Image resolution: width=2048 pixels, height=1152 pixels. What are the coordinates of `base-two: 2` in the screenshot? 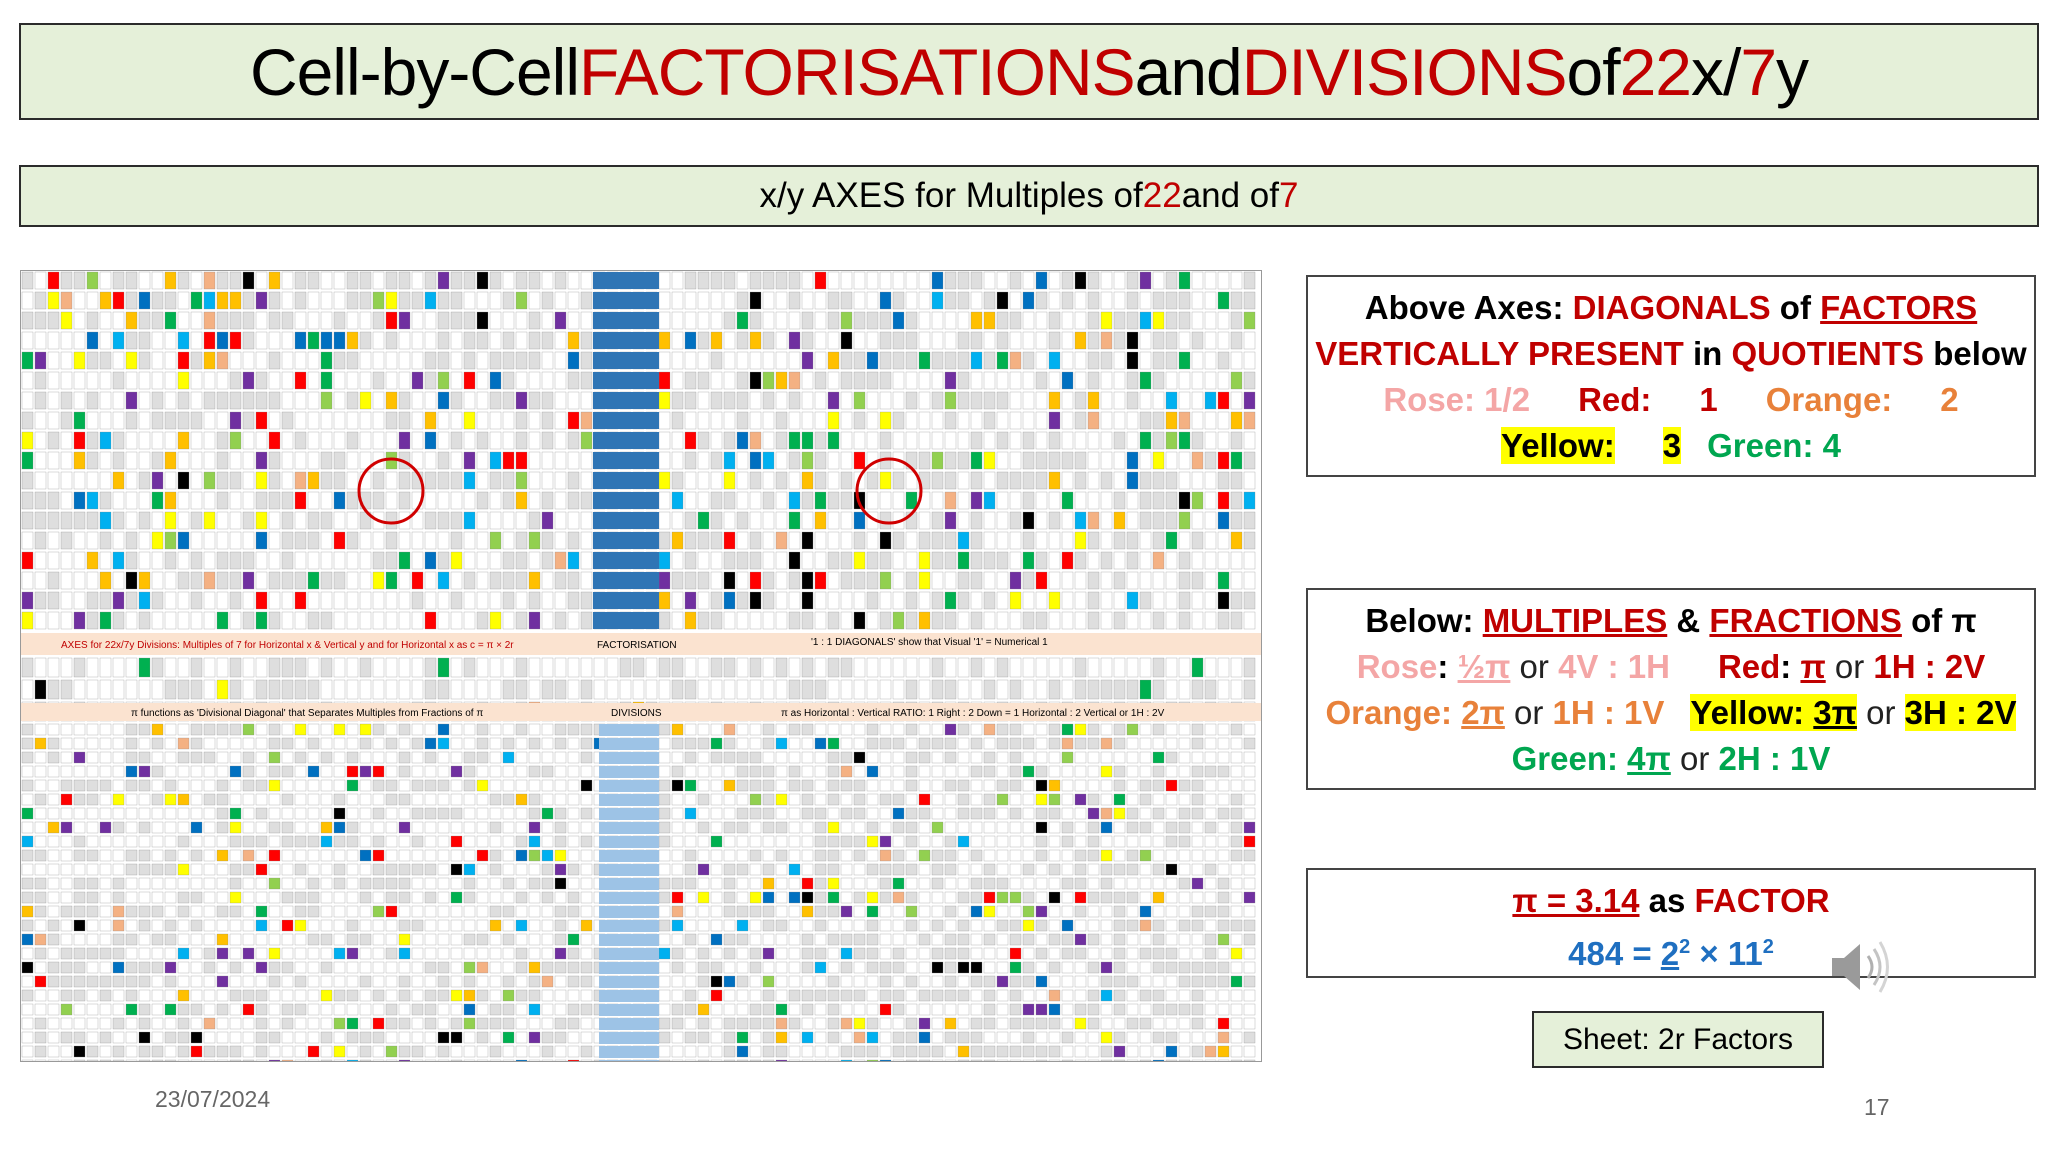 It's located at (1670, 953).